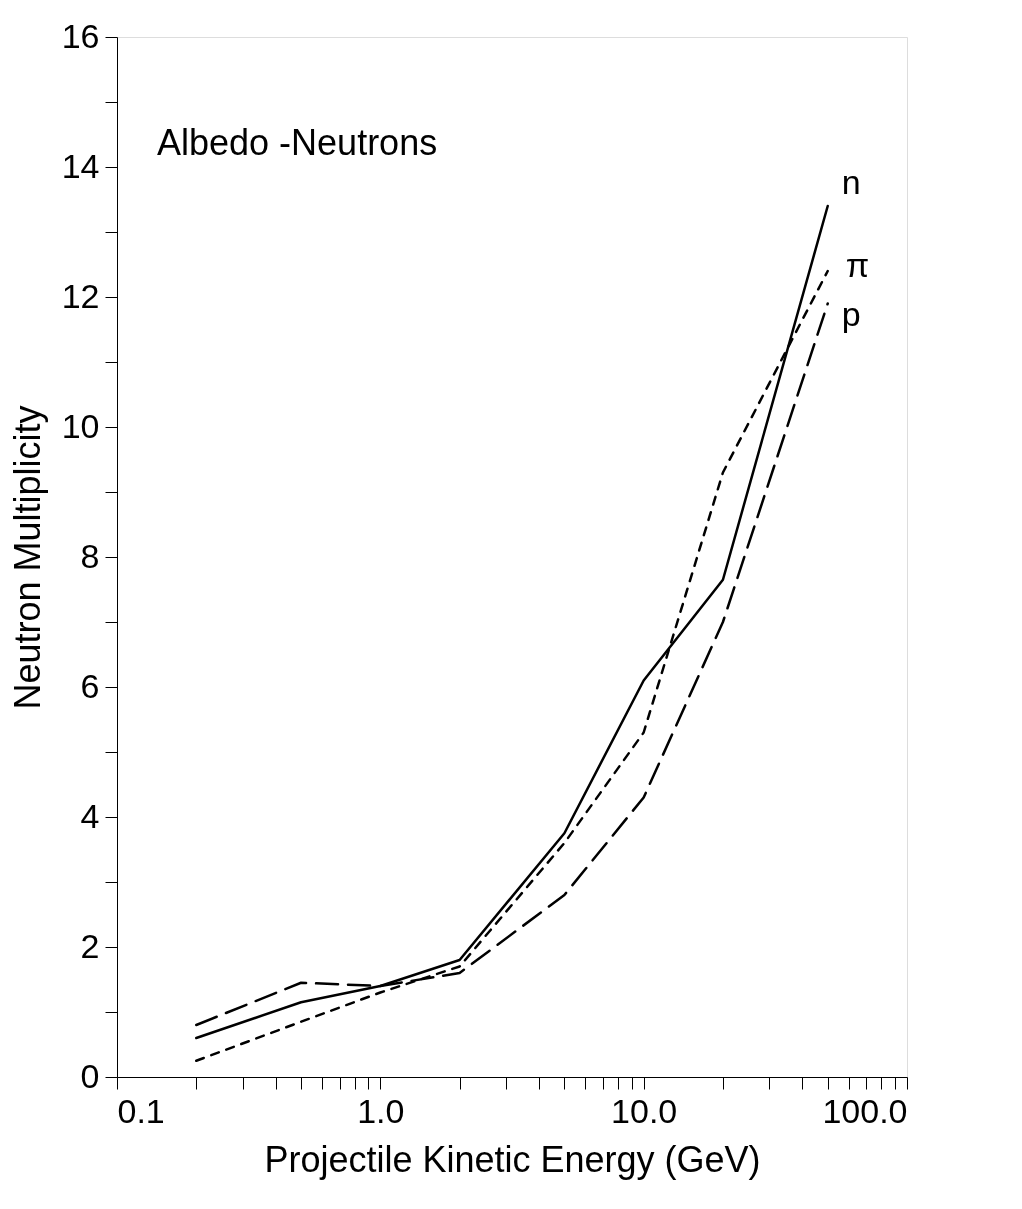 This screenshot has width=1022, height=1209. Describe the element at coordinates (865, 1110) in the screenshot. I see `x-tick-label: 100.0` at that location.